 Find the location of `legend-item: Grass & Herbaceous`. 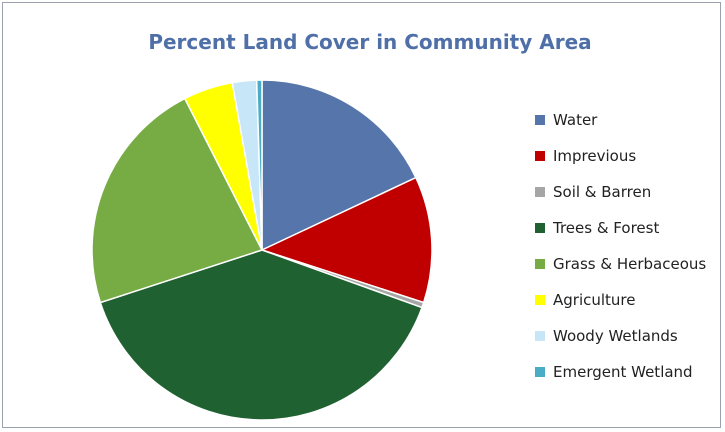

legend-item: Grass & Herbaceous is located at coordinates (620, 264).